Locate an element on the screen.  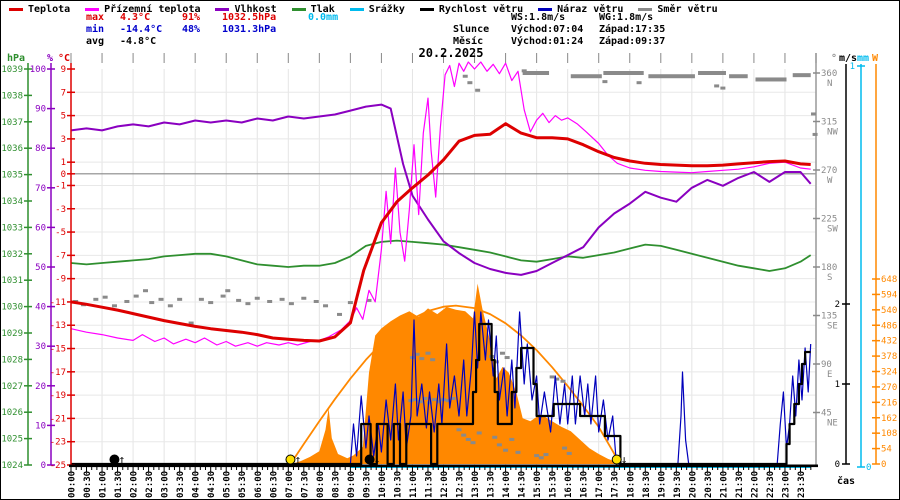
svg-text: 10:30 is located at coordinates (398, 484).